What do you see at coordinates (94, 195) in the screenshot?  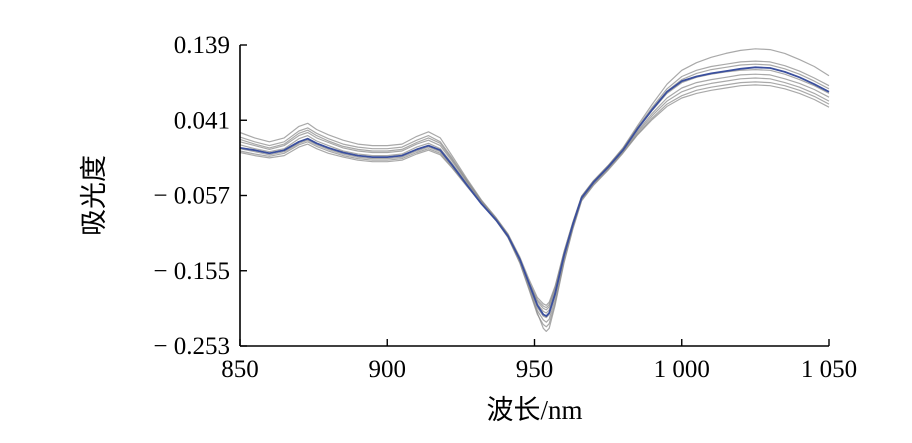 I see `y-axis-title: 吸光度` at bounding box center [94, 195].